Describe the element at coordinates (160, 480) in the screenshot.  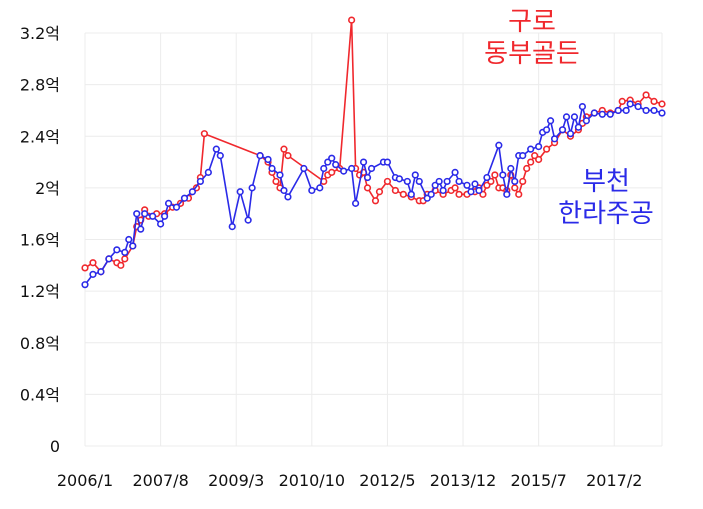
I see `x-tick-label: 2007/8` at that location.